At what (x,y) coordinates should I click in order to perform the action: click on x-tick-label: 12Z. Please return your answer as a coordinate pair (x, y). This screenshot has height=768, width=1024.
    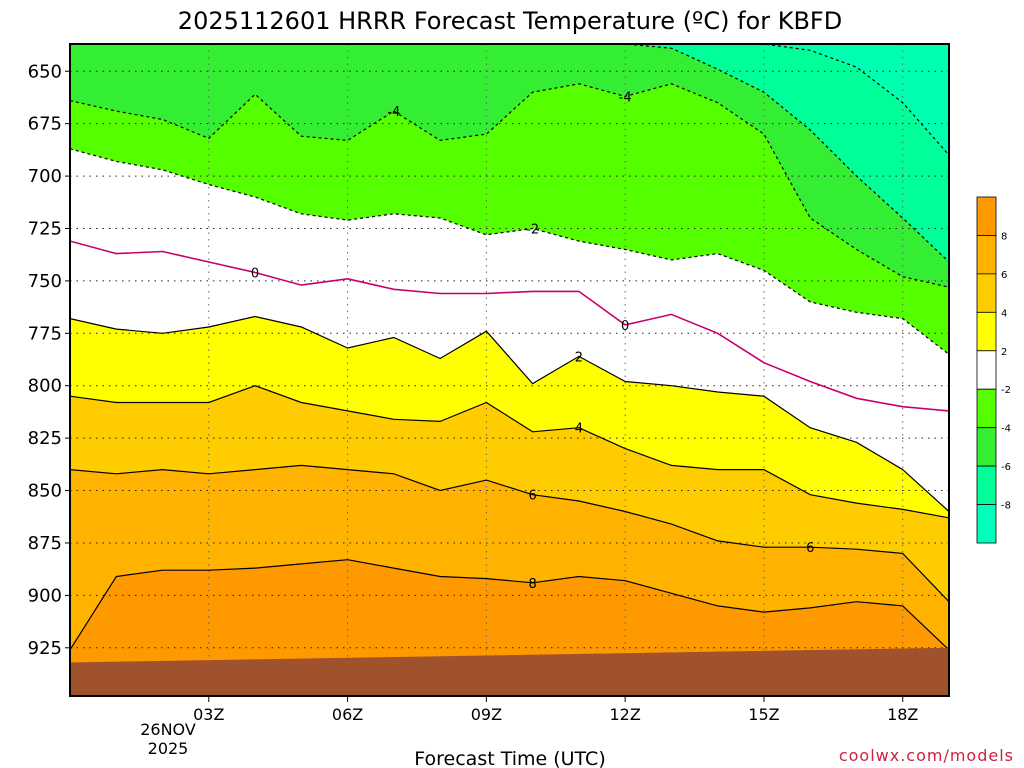
    Looking at the image, I should click on (624, 714).